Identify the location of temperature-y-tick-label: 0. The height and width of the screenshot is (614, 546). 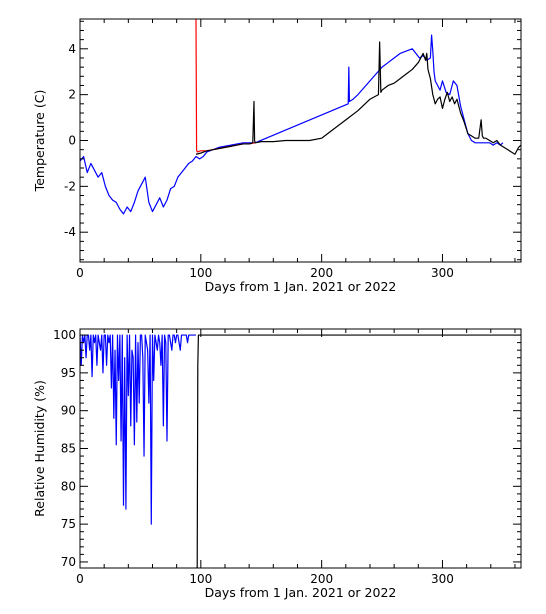
(72, 141).